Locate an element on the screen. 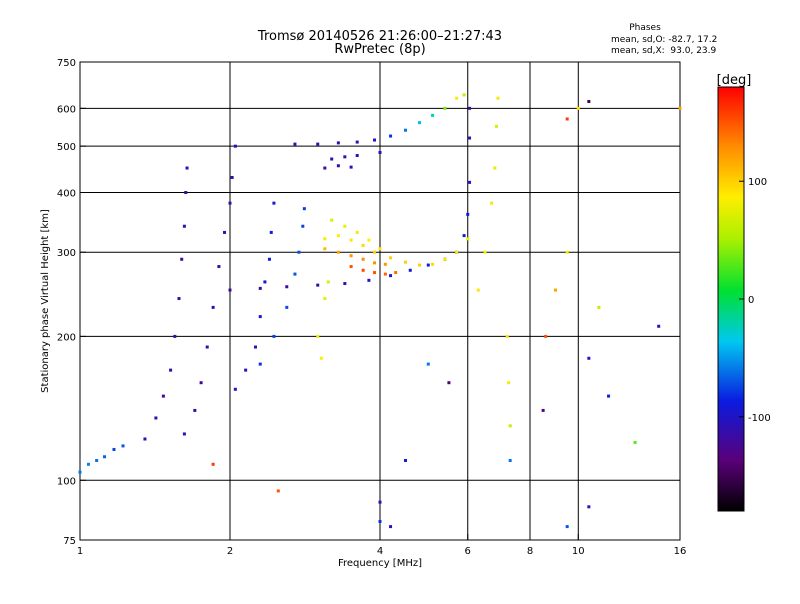 This screenshot has width=800, height=604. colorbar-ticks: 100 0 -100 is located at coordinates (755, 300).